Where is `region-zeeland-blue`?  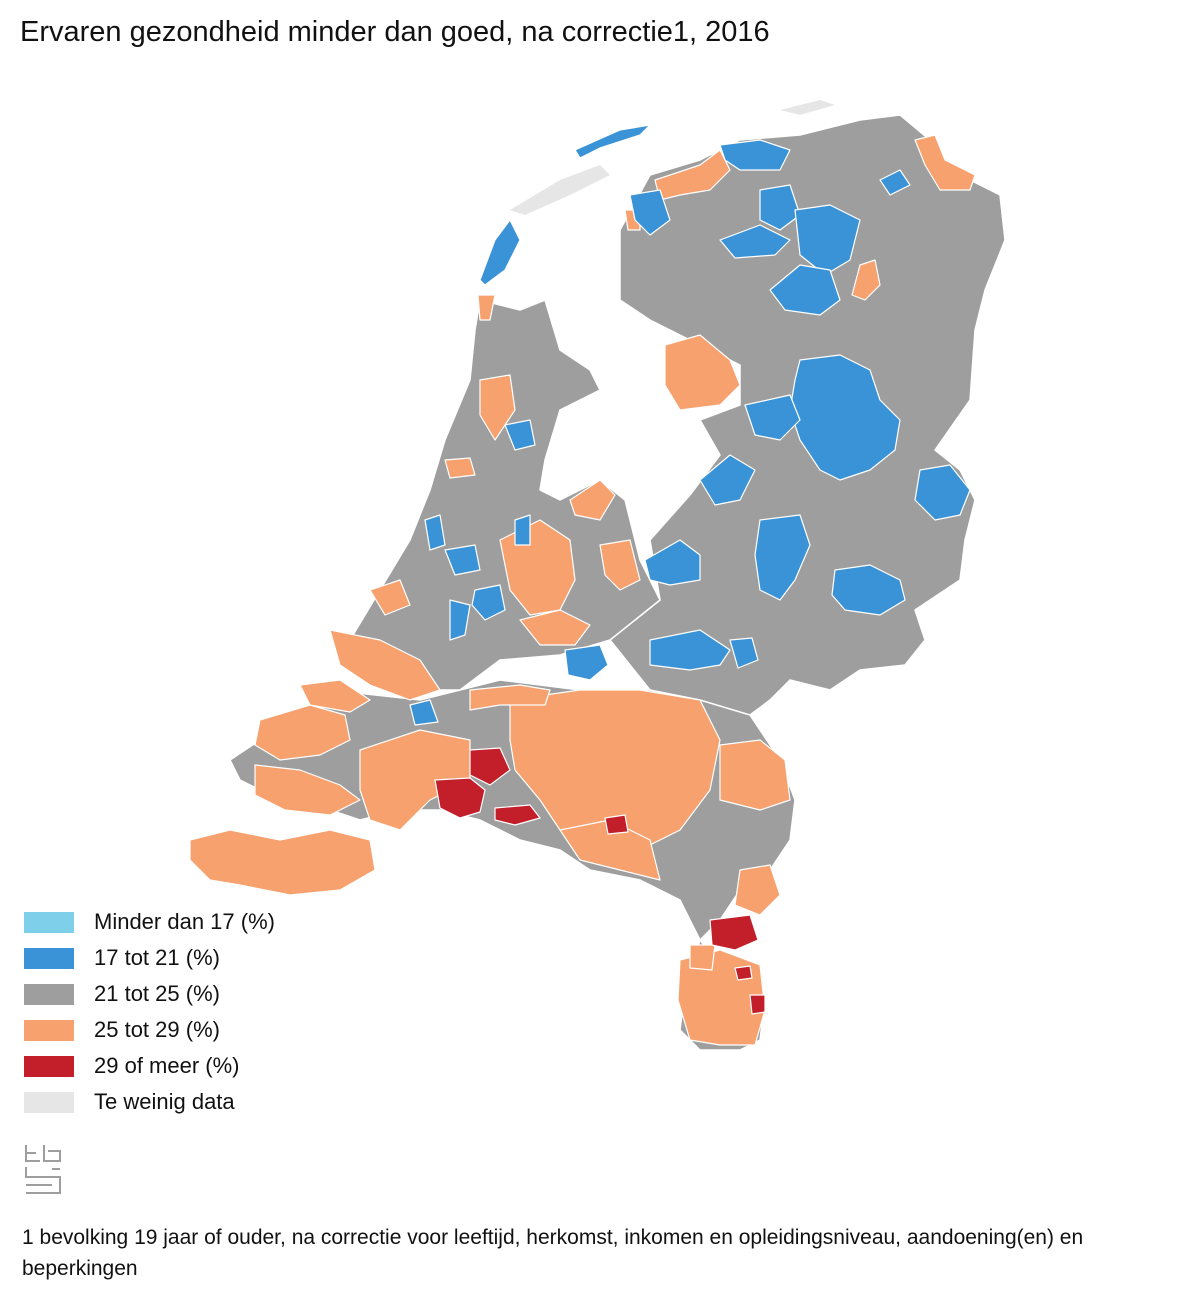
region-zeeland-blue is located at coordinates (424, 712).